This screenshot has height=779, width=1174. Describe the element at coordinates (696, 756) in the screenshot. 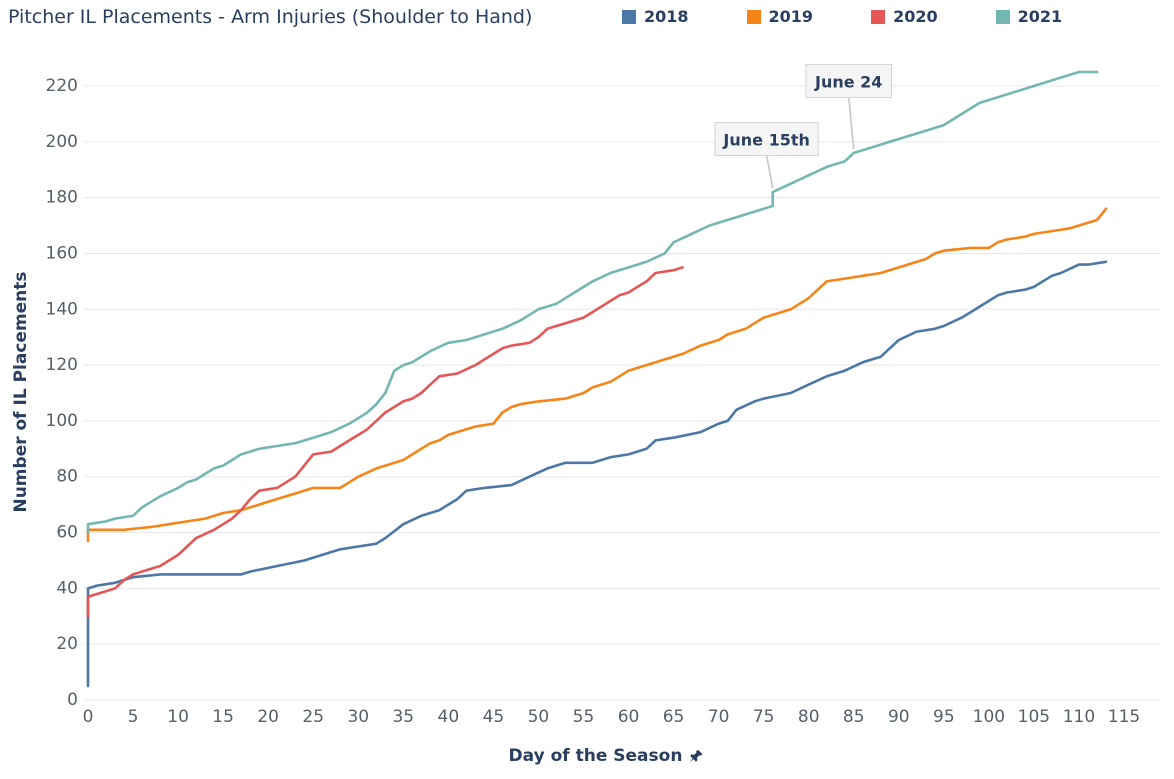

I see `pin-icon` at that location.